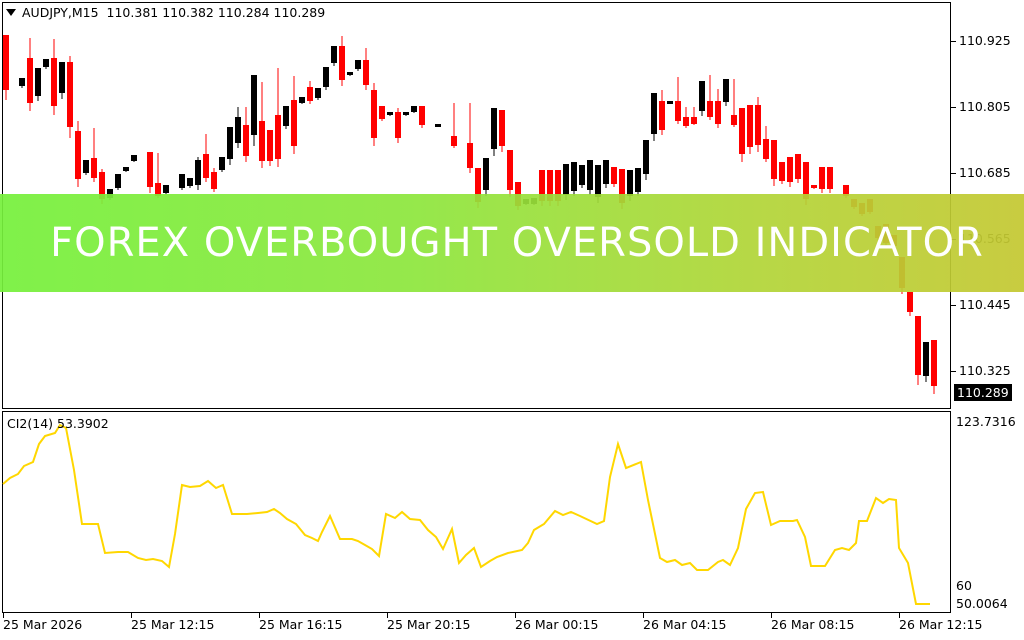 The image size is (1024, 640). What do you see at coordinates (301, 624) in the screenshot?
I see `time-label: 25 Mar 16:15` at bounding box center [301, 624].